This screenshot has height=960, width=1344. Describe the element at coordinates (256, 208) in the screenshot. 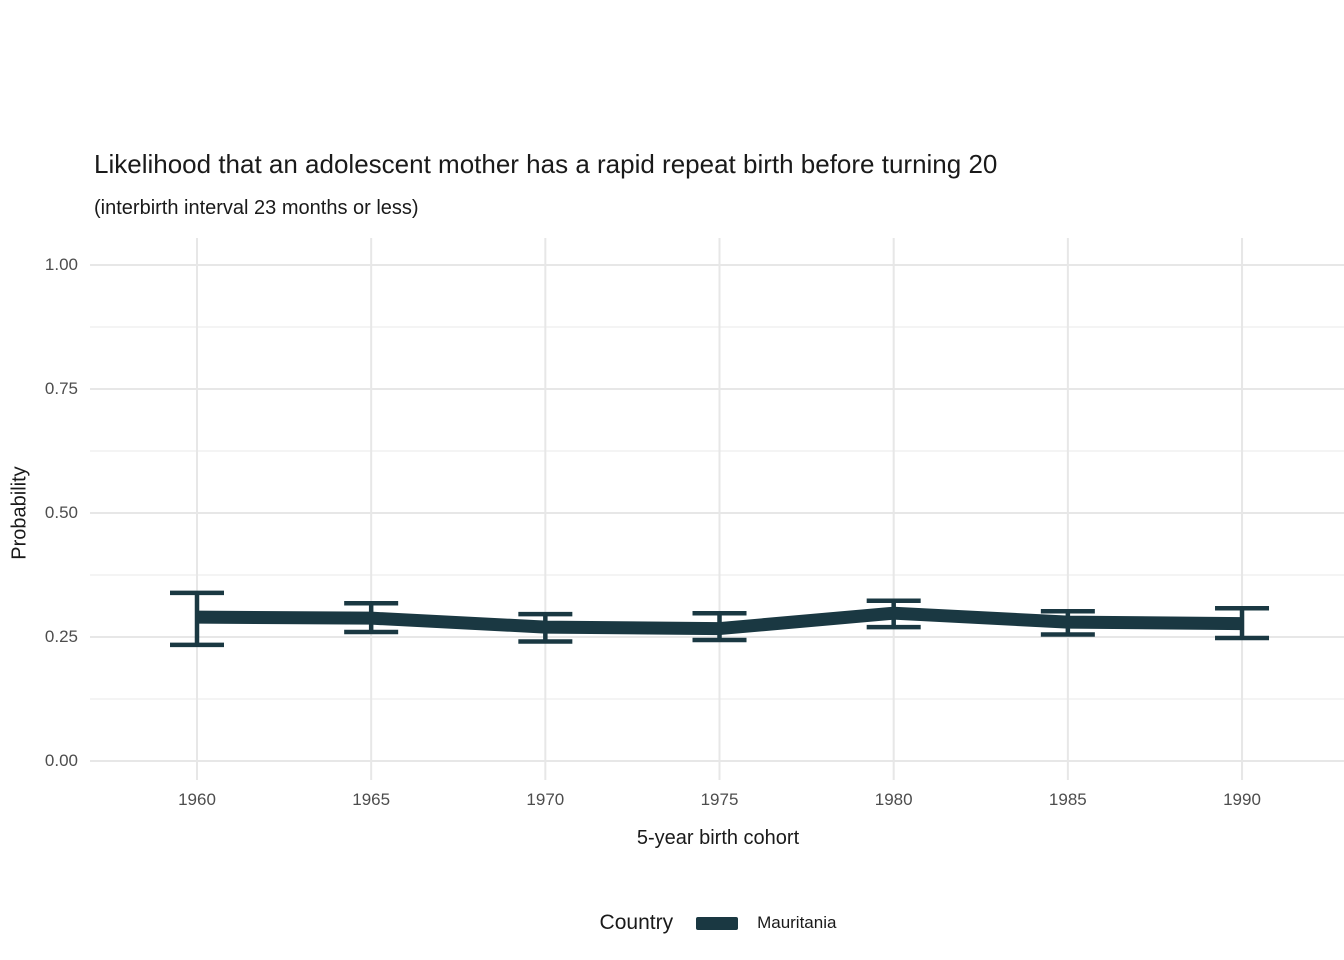

I see `chart-subtitle: (interbirth interval 23 months or less)` at that location.